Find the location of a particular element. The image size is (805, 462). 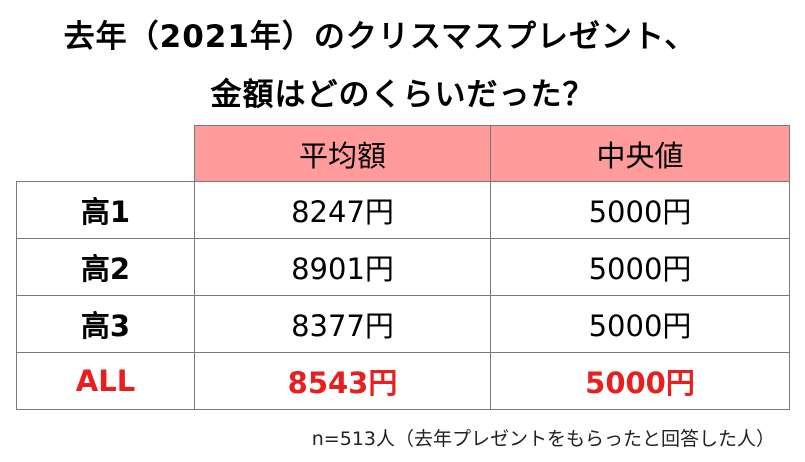

average-cell: 8247円 is located at coordinates (342, 210).